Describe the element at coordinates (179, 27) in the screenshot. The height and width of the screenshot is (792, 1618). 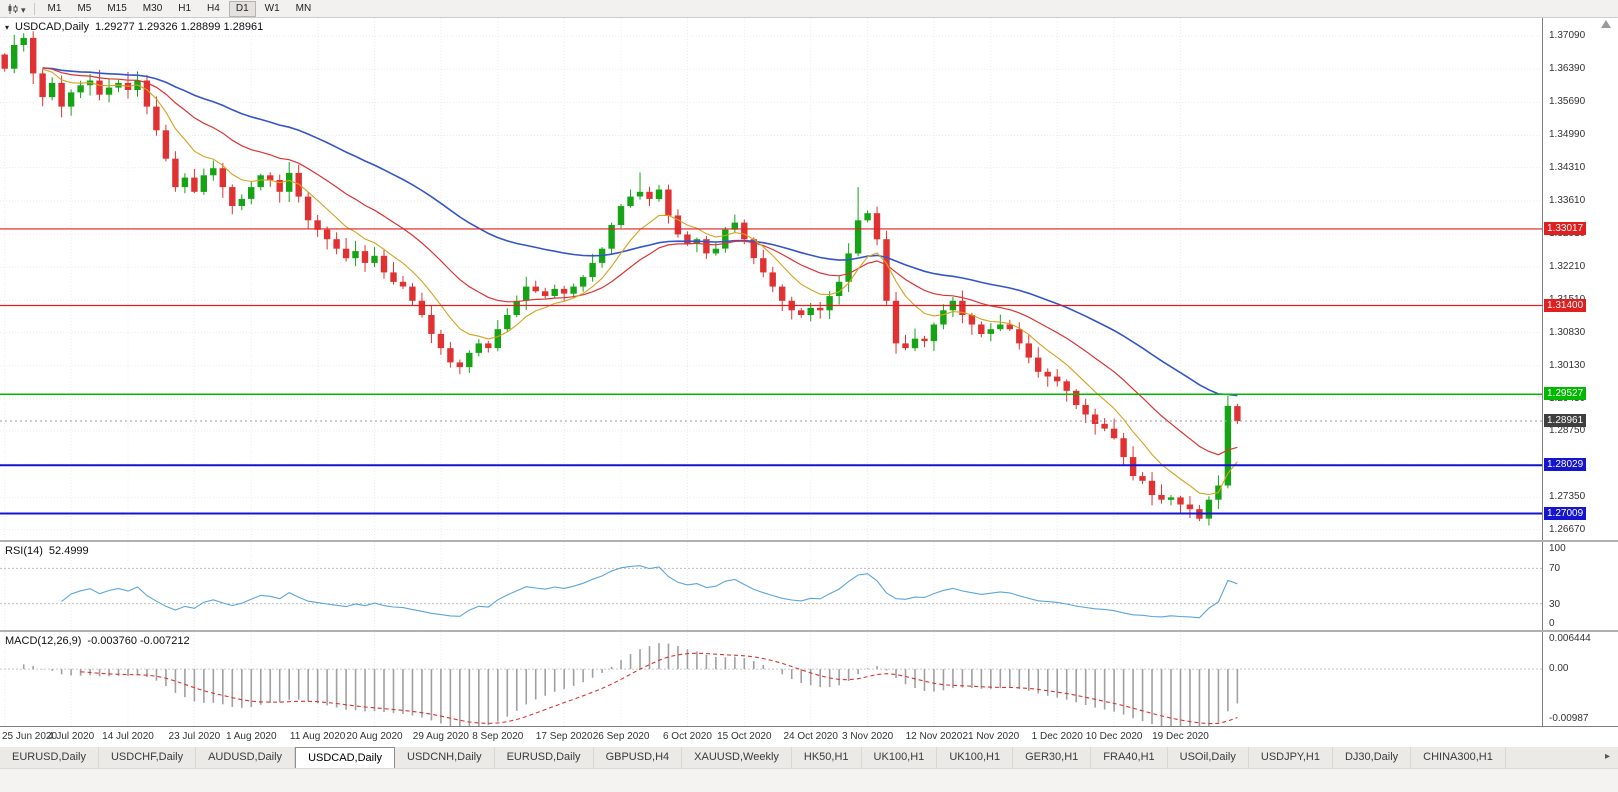
I see `ohlc-values: 1.29277 1.29326 1.28899 1.28961` at that location.